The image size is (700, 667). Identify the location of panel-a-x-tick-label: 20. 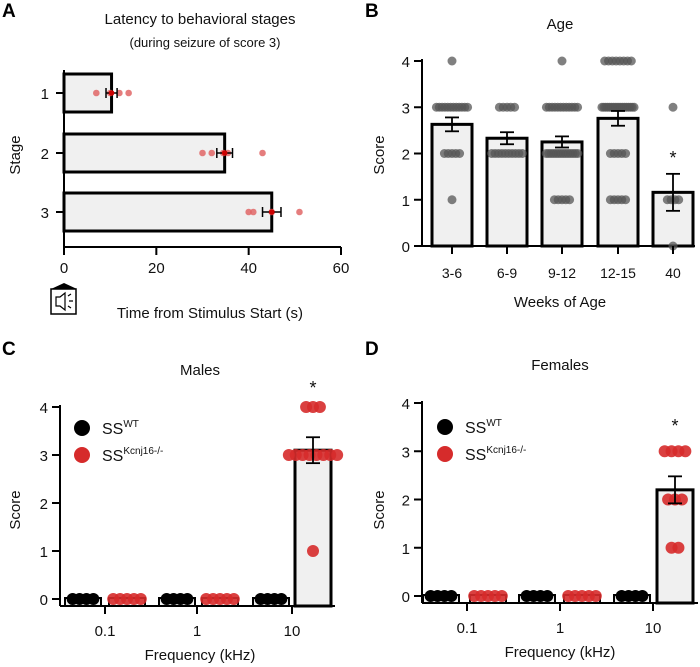
(156, 268).